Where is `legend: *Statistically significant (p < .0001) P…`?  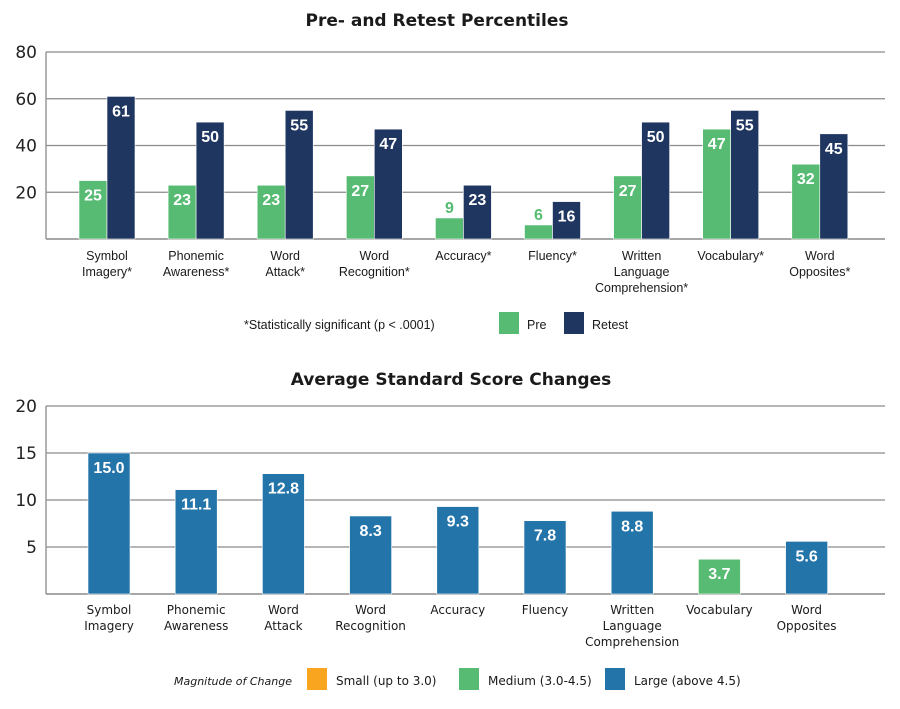 legend: *Statistically significant (p < .0001) P… is located at coordinates (436, 323).